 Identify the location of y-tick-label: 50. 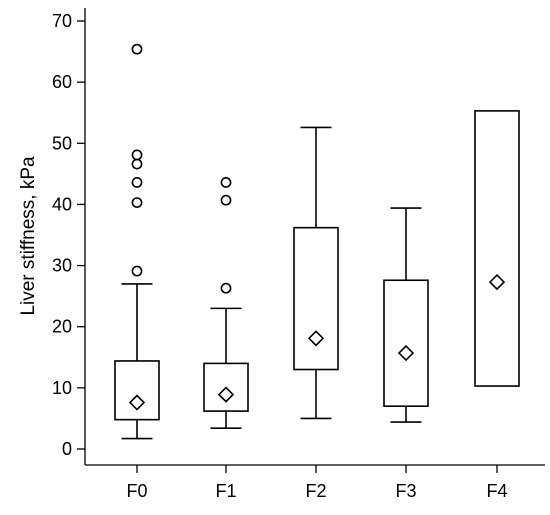
(62, 143).